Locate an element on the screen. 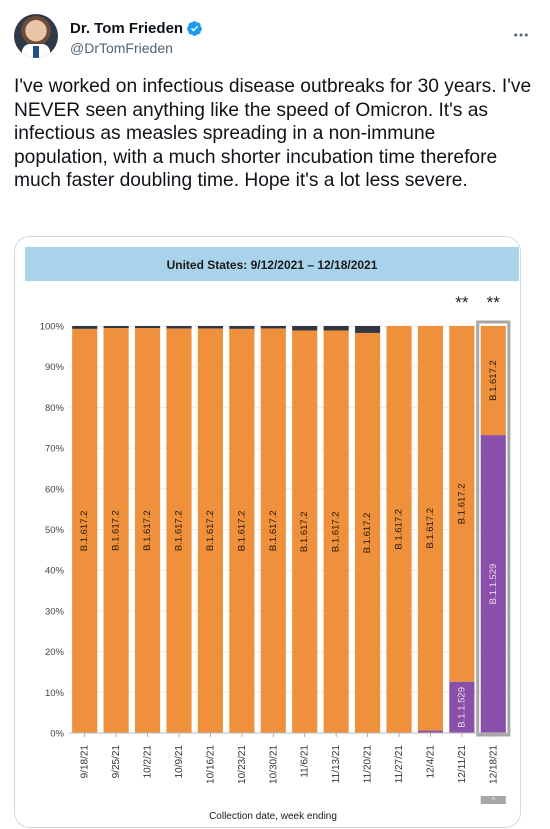  x-tick-label: 9/25/21 is located at coordinates (116, 762).